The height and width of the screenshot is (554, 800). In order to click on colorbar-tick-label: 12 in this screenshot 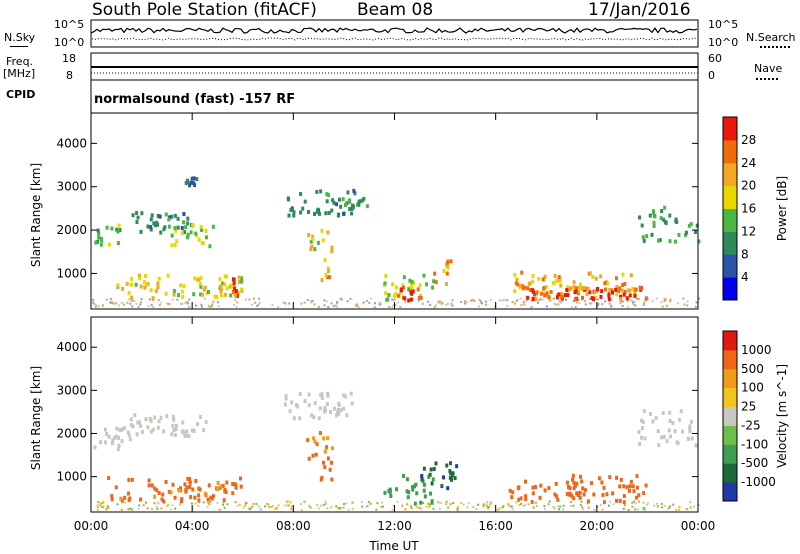, I will do `click(748, 231)`.